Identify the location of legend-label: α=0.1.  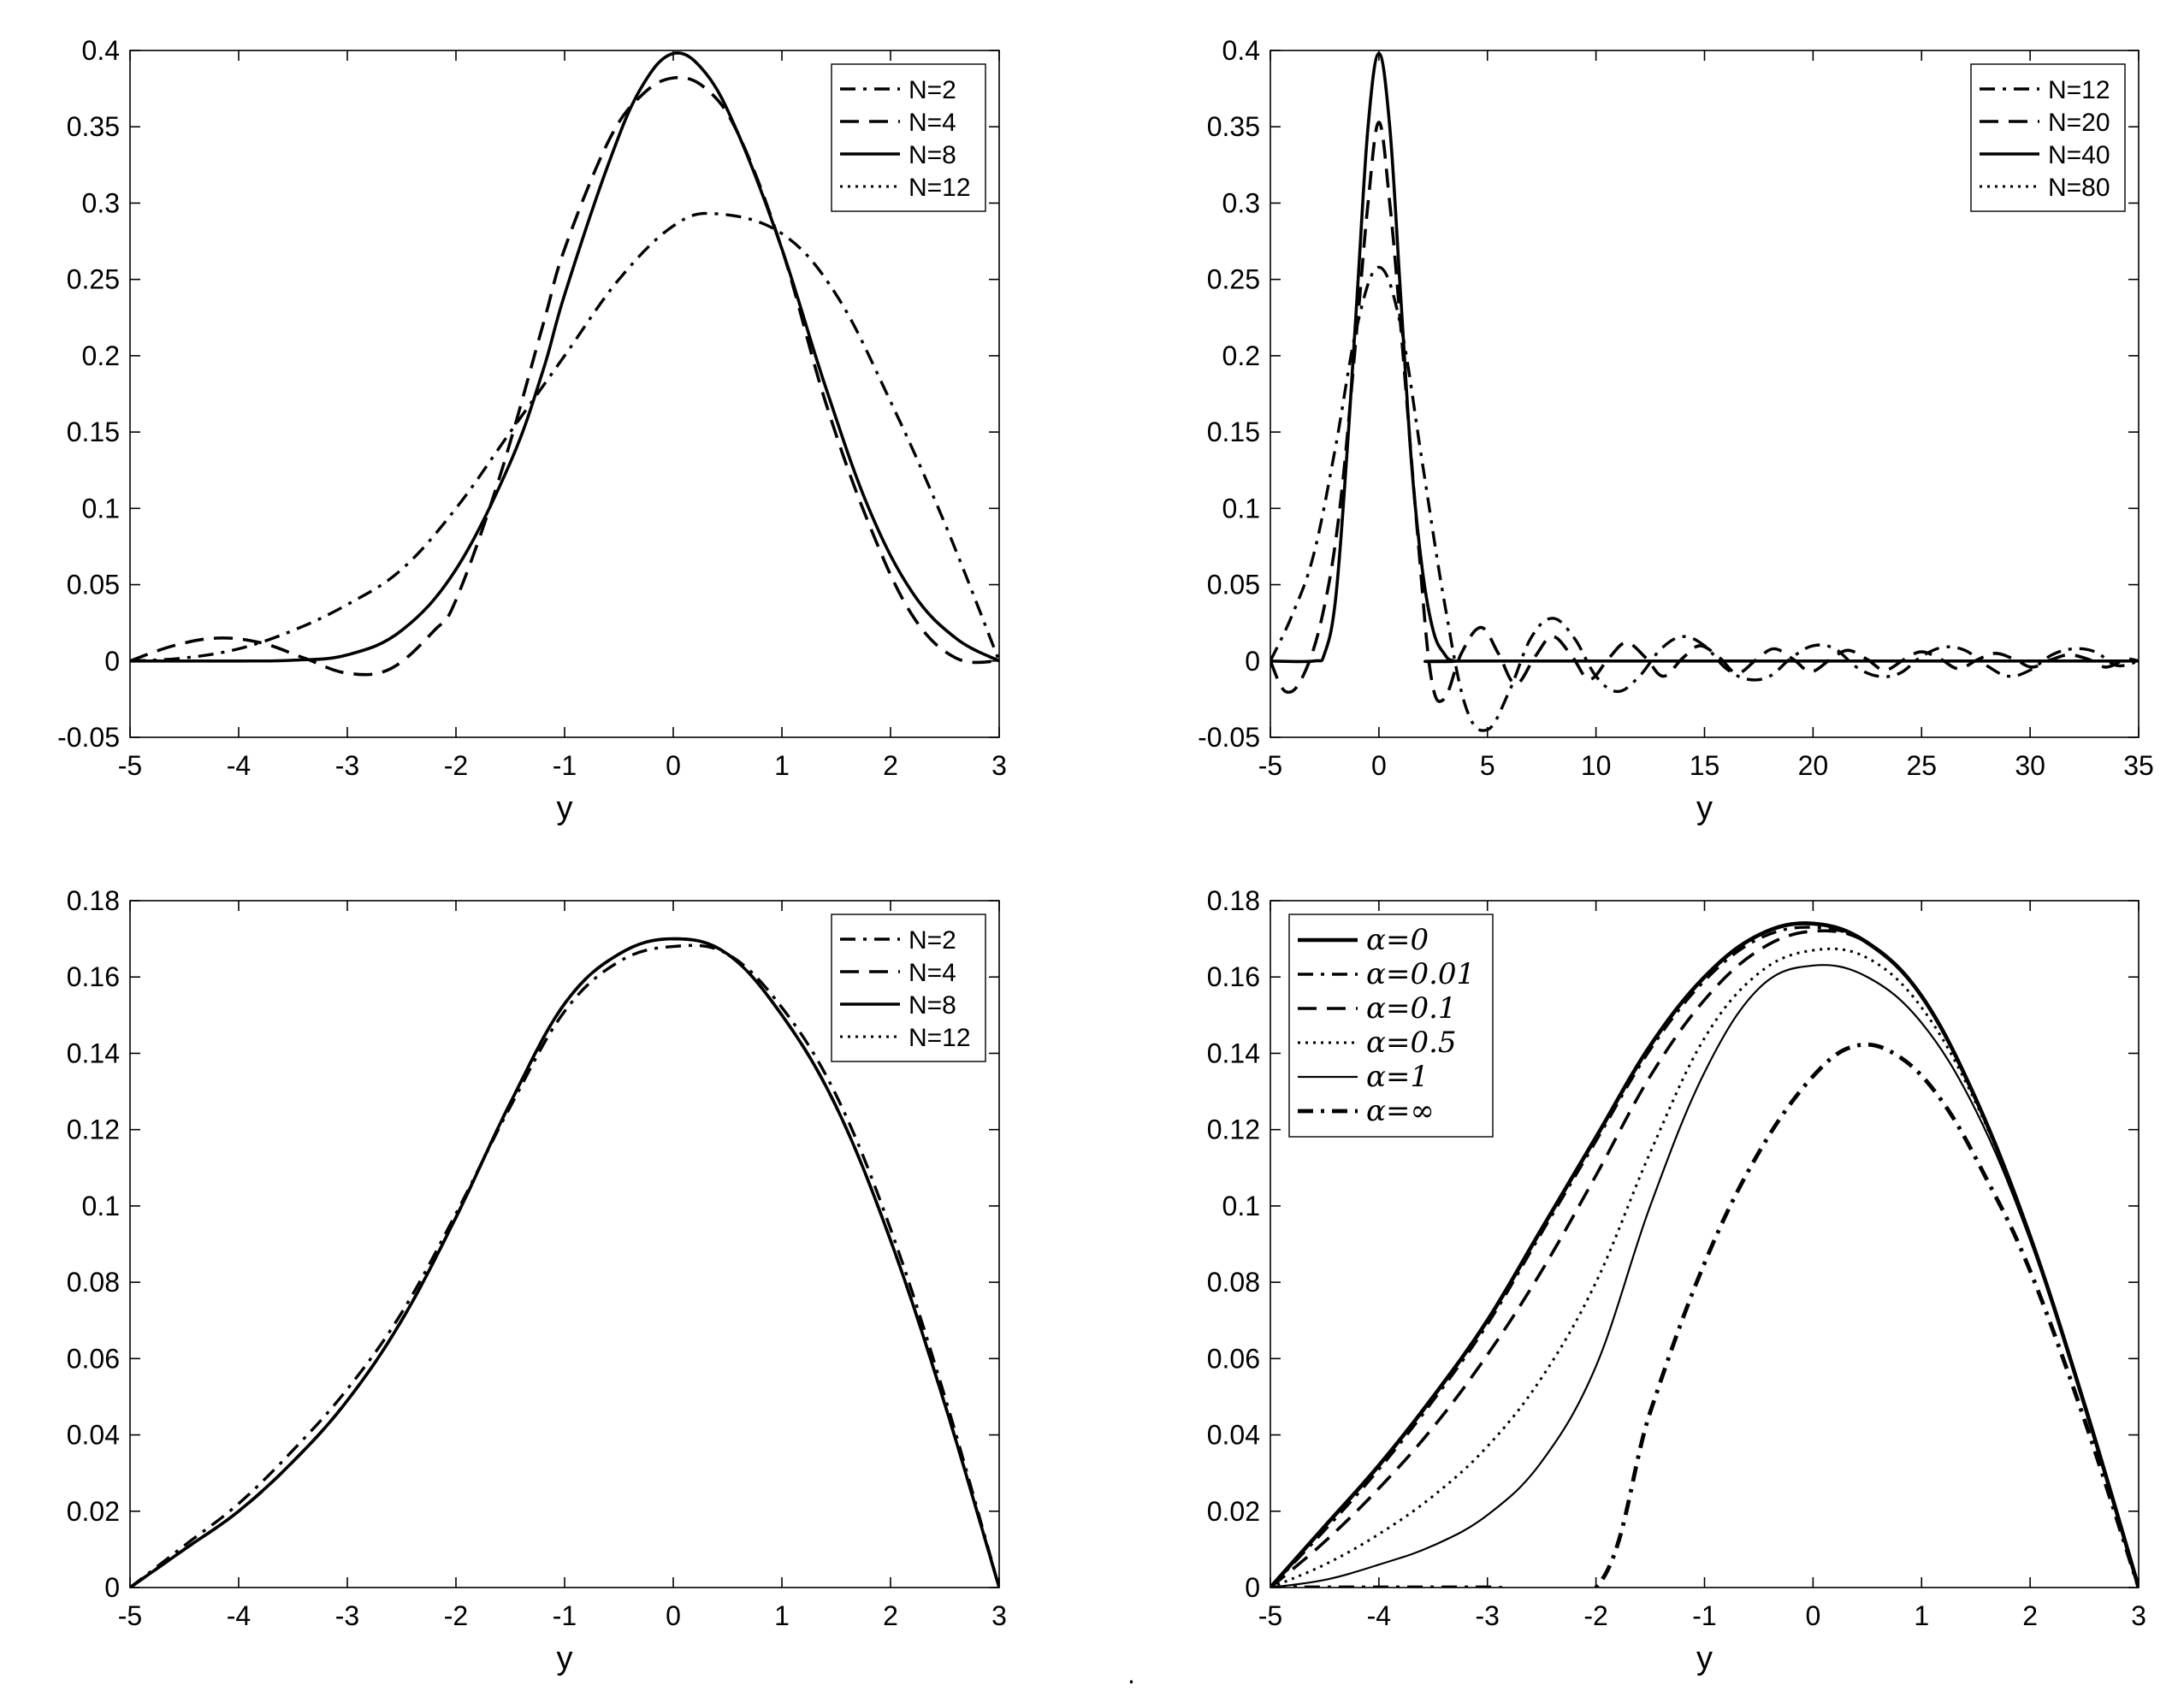
(1411, 1008).